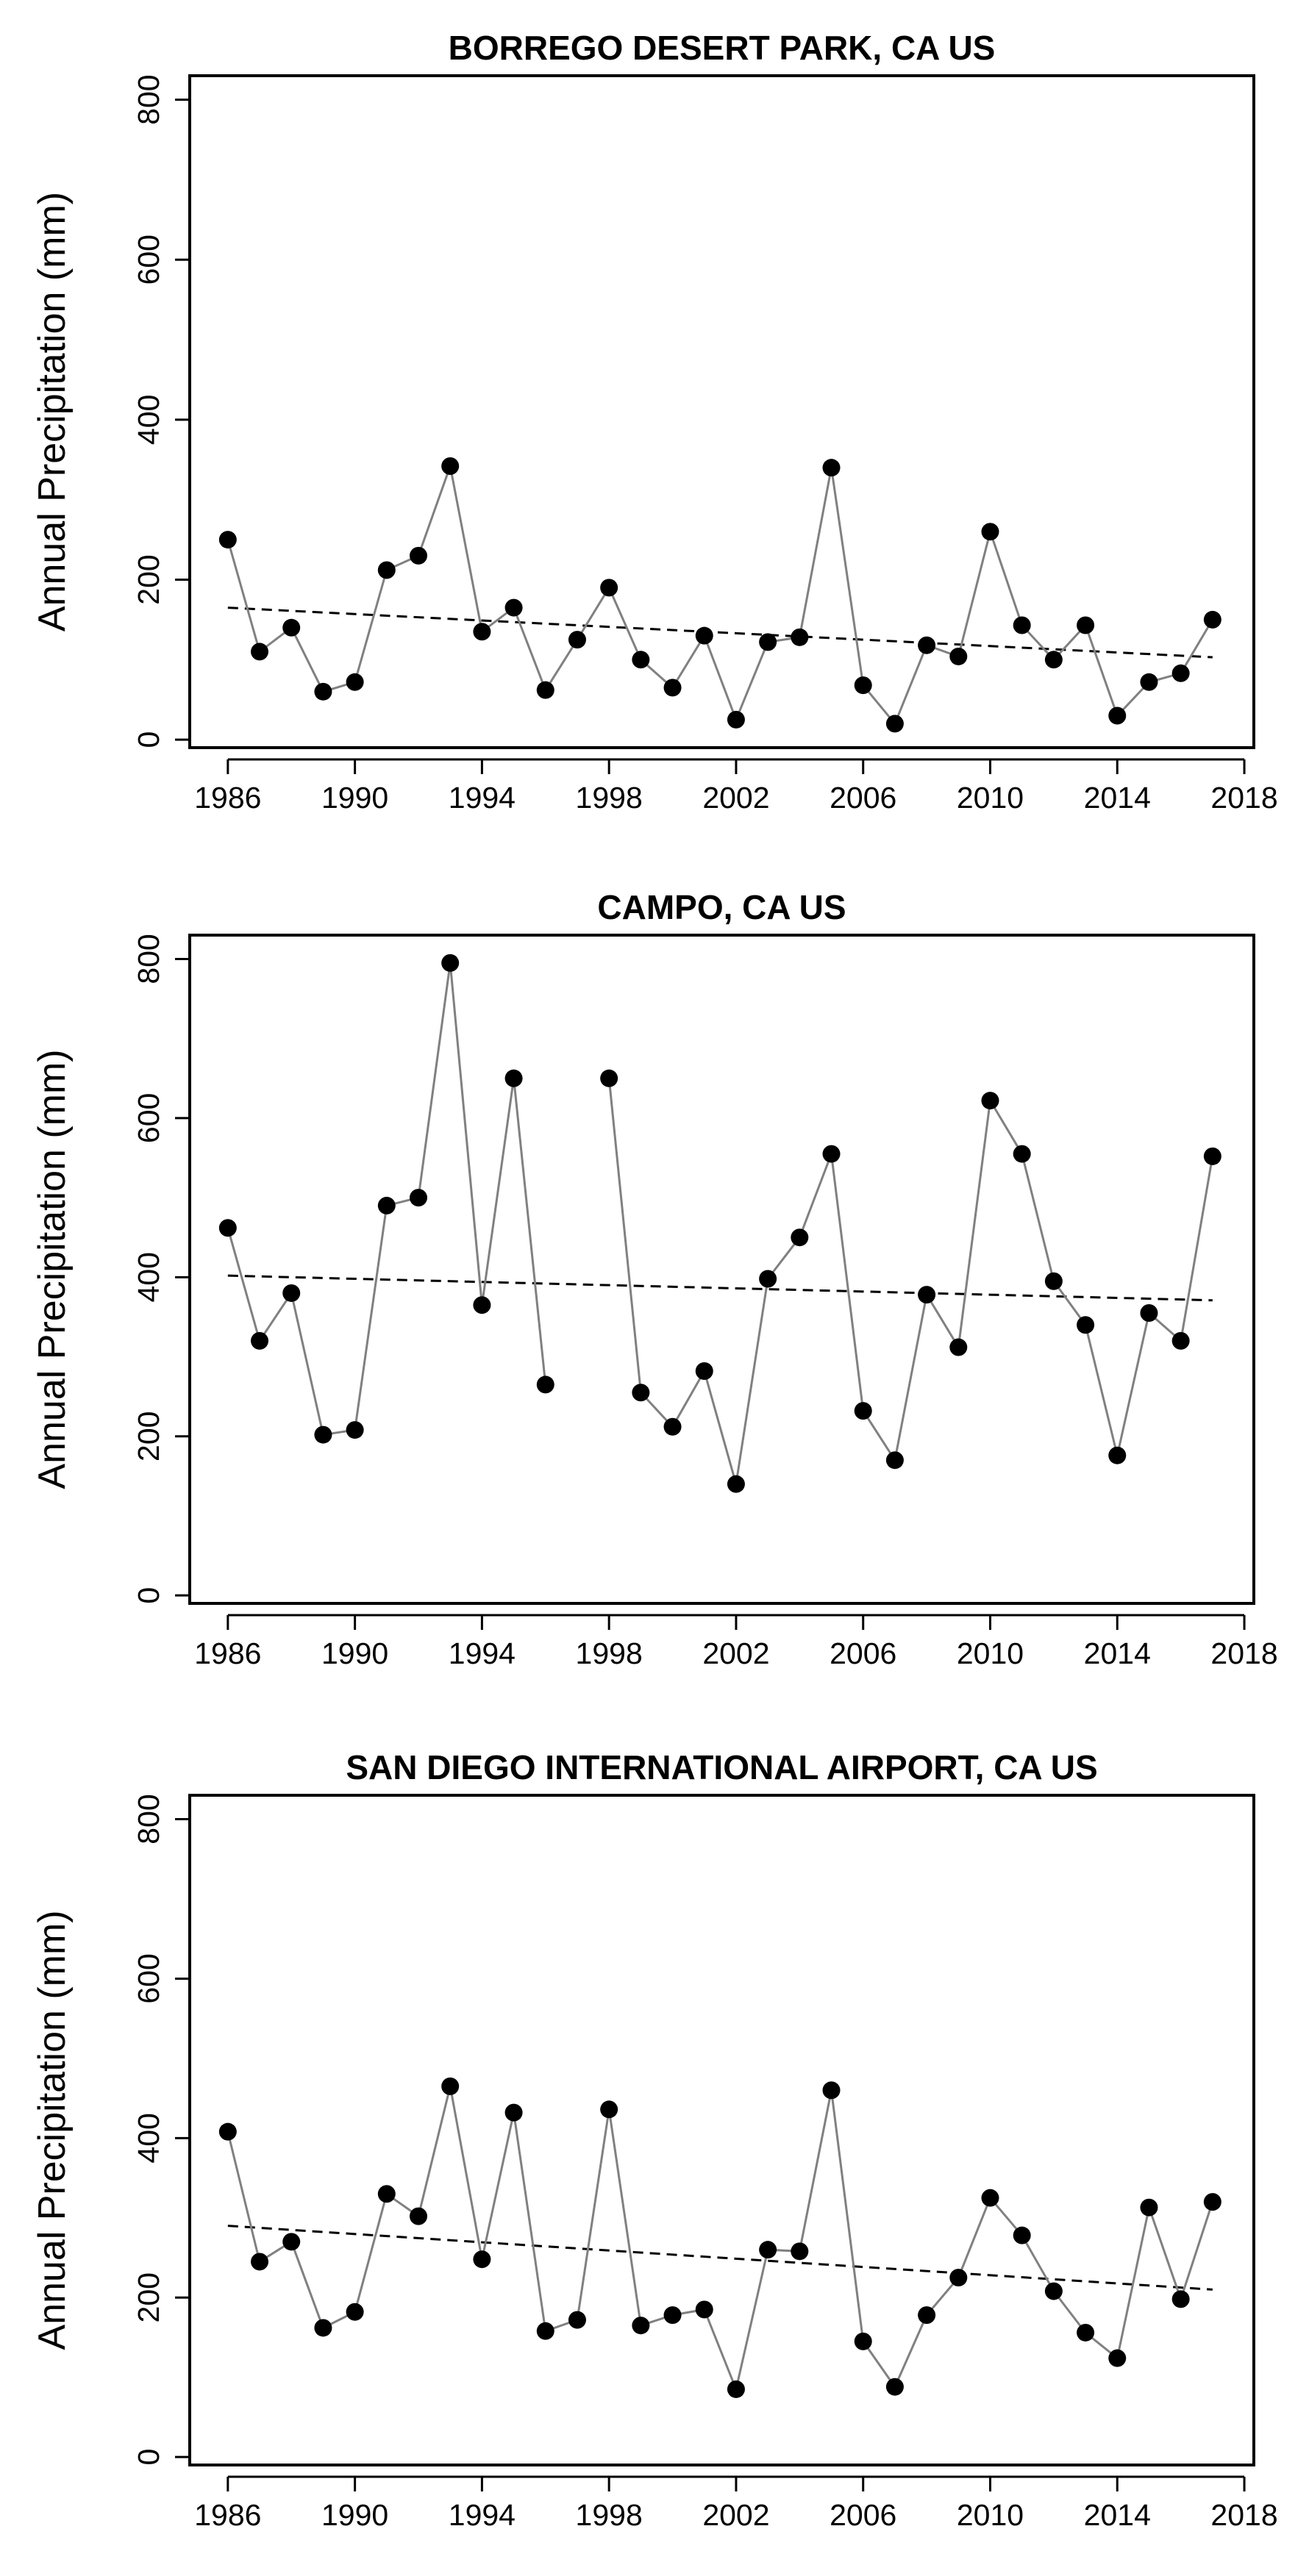 The height and width of the screenshot is (2576, 1309). What do you see at coordinates (355, 1653) in the screenshot?
I see `x-tick-label: 1990` at bounding box center [355, 1653].